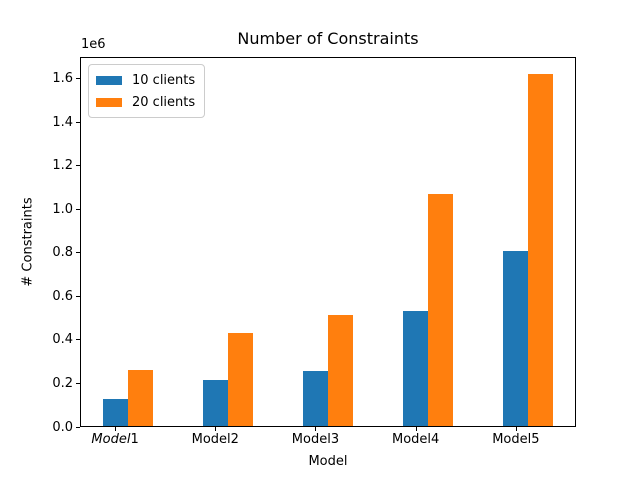  What do you see at coordinates (328, 461) in the screenshot?
I see `x-axis-label: Model` at bounding box center [328, 461].